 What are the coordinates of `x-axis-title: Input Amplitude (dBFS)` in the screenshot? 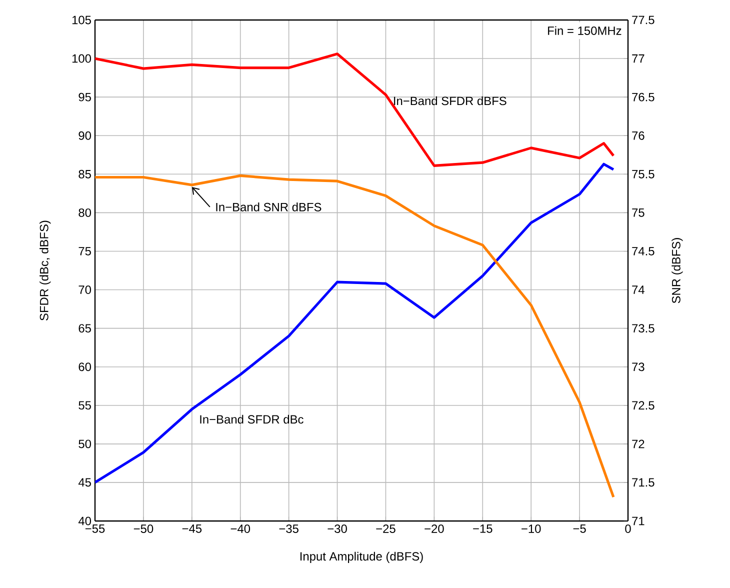 It's located at (361, 557).